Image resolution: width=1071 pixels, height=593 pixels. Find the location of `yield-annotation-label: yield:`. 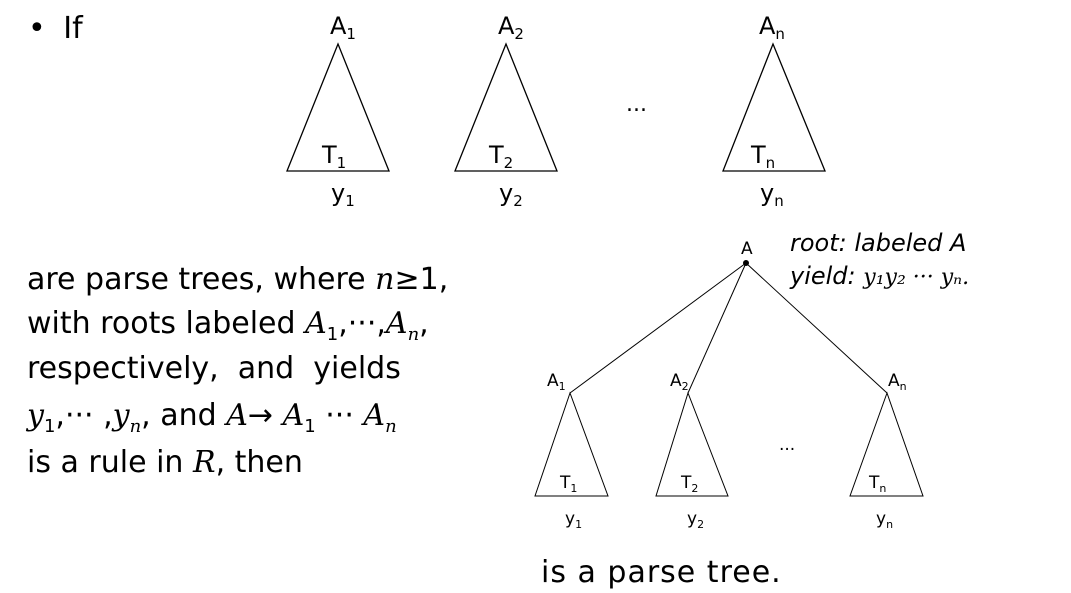

yield-annotation-label: yield: is located at coordinates (823, 276).